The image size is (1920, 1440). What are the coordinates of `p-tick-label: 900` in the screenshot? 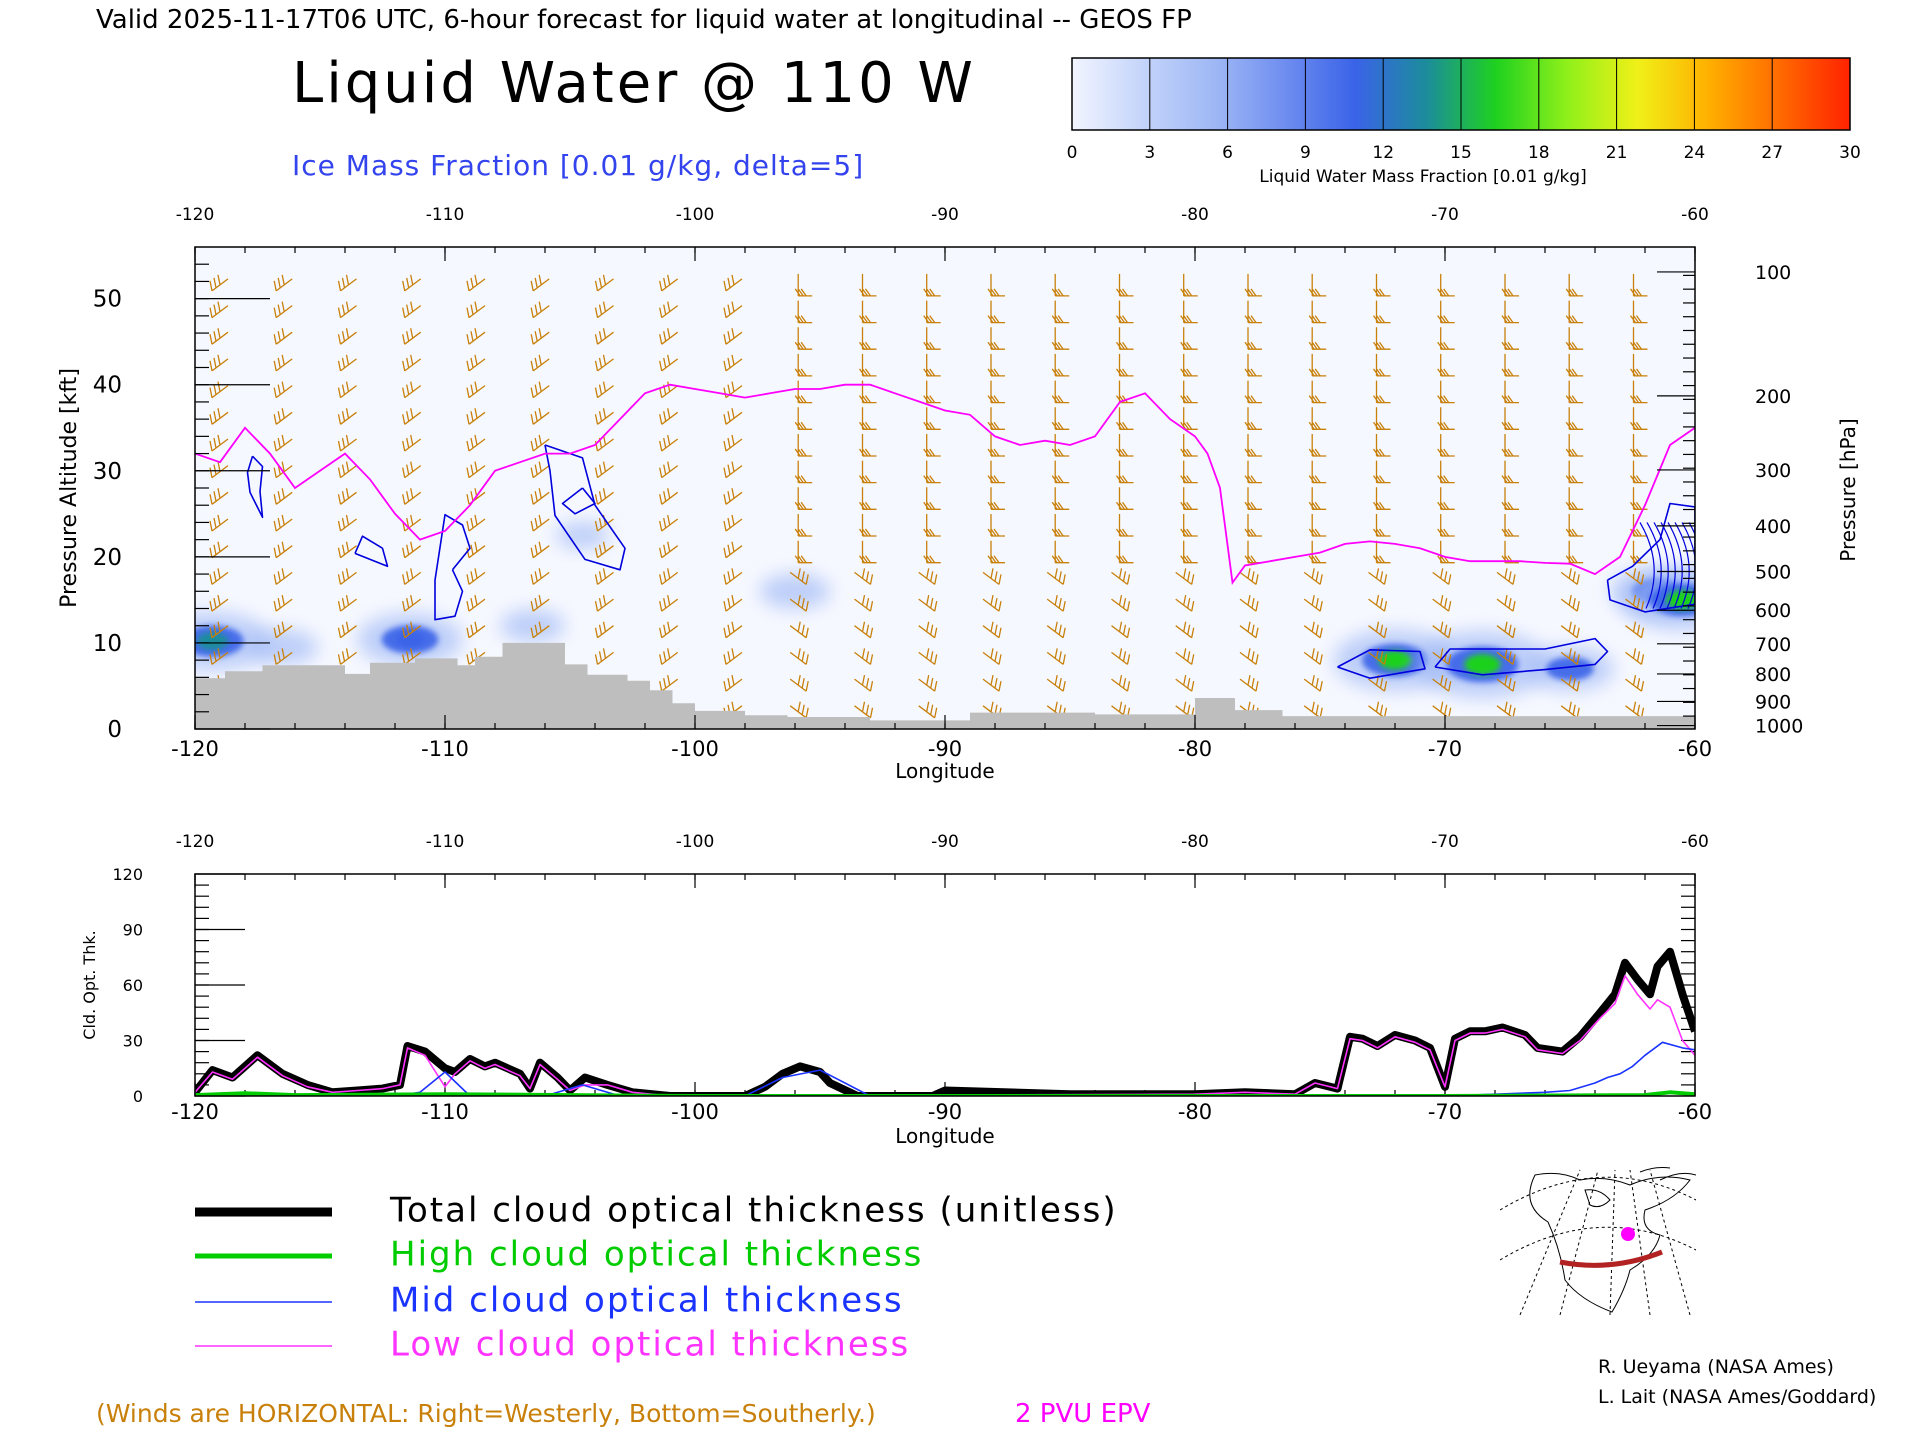 It's located at (1773, 702).